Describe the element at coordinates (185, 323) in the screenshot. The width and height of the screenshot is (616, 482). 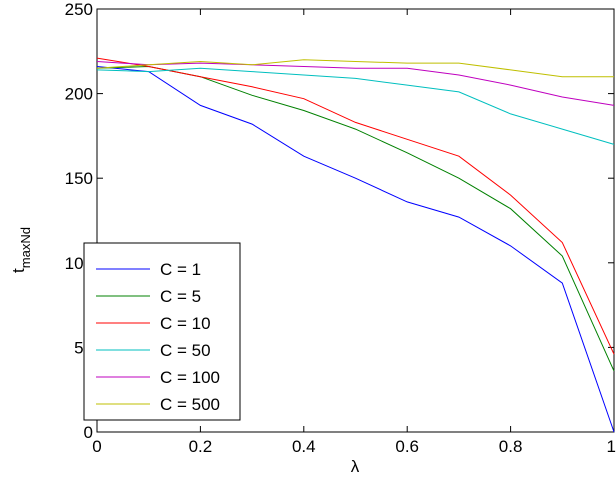
I see `legend-entry-label: C = 10` at that location.